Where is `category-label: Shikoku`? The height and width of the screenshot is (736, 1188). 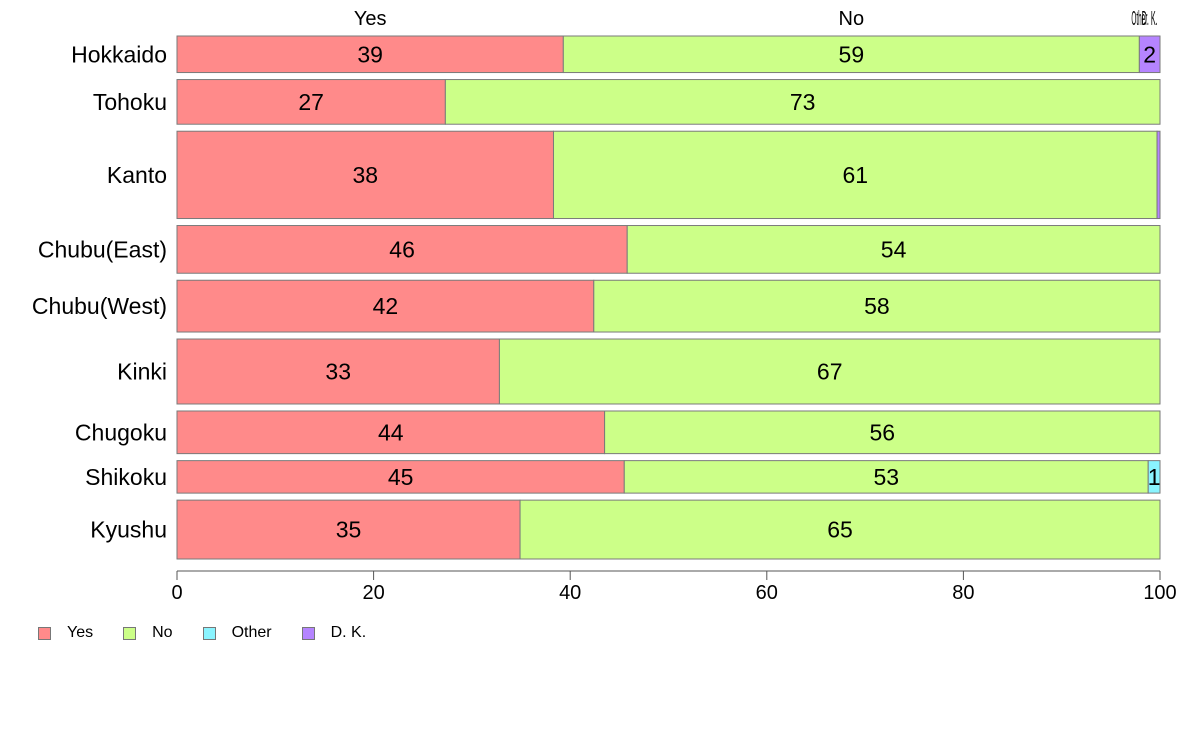 category-label: Shikoku is located at coordinates (126, 477).